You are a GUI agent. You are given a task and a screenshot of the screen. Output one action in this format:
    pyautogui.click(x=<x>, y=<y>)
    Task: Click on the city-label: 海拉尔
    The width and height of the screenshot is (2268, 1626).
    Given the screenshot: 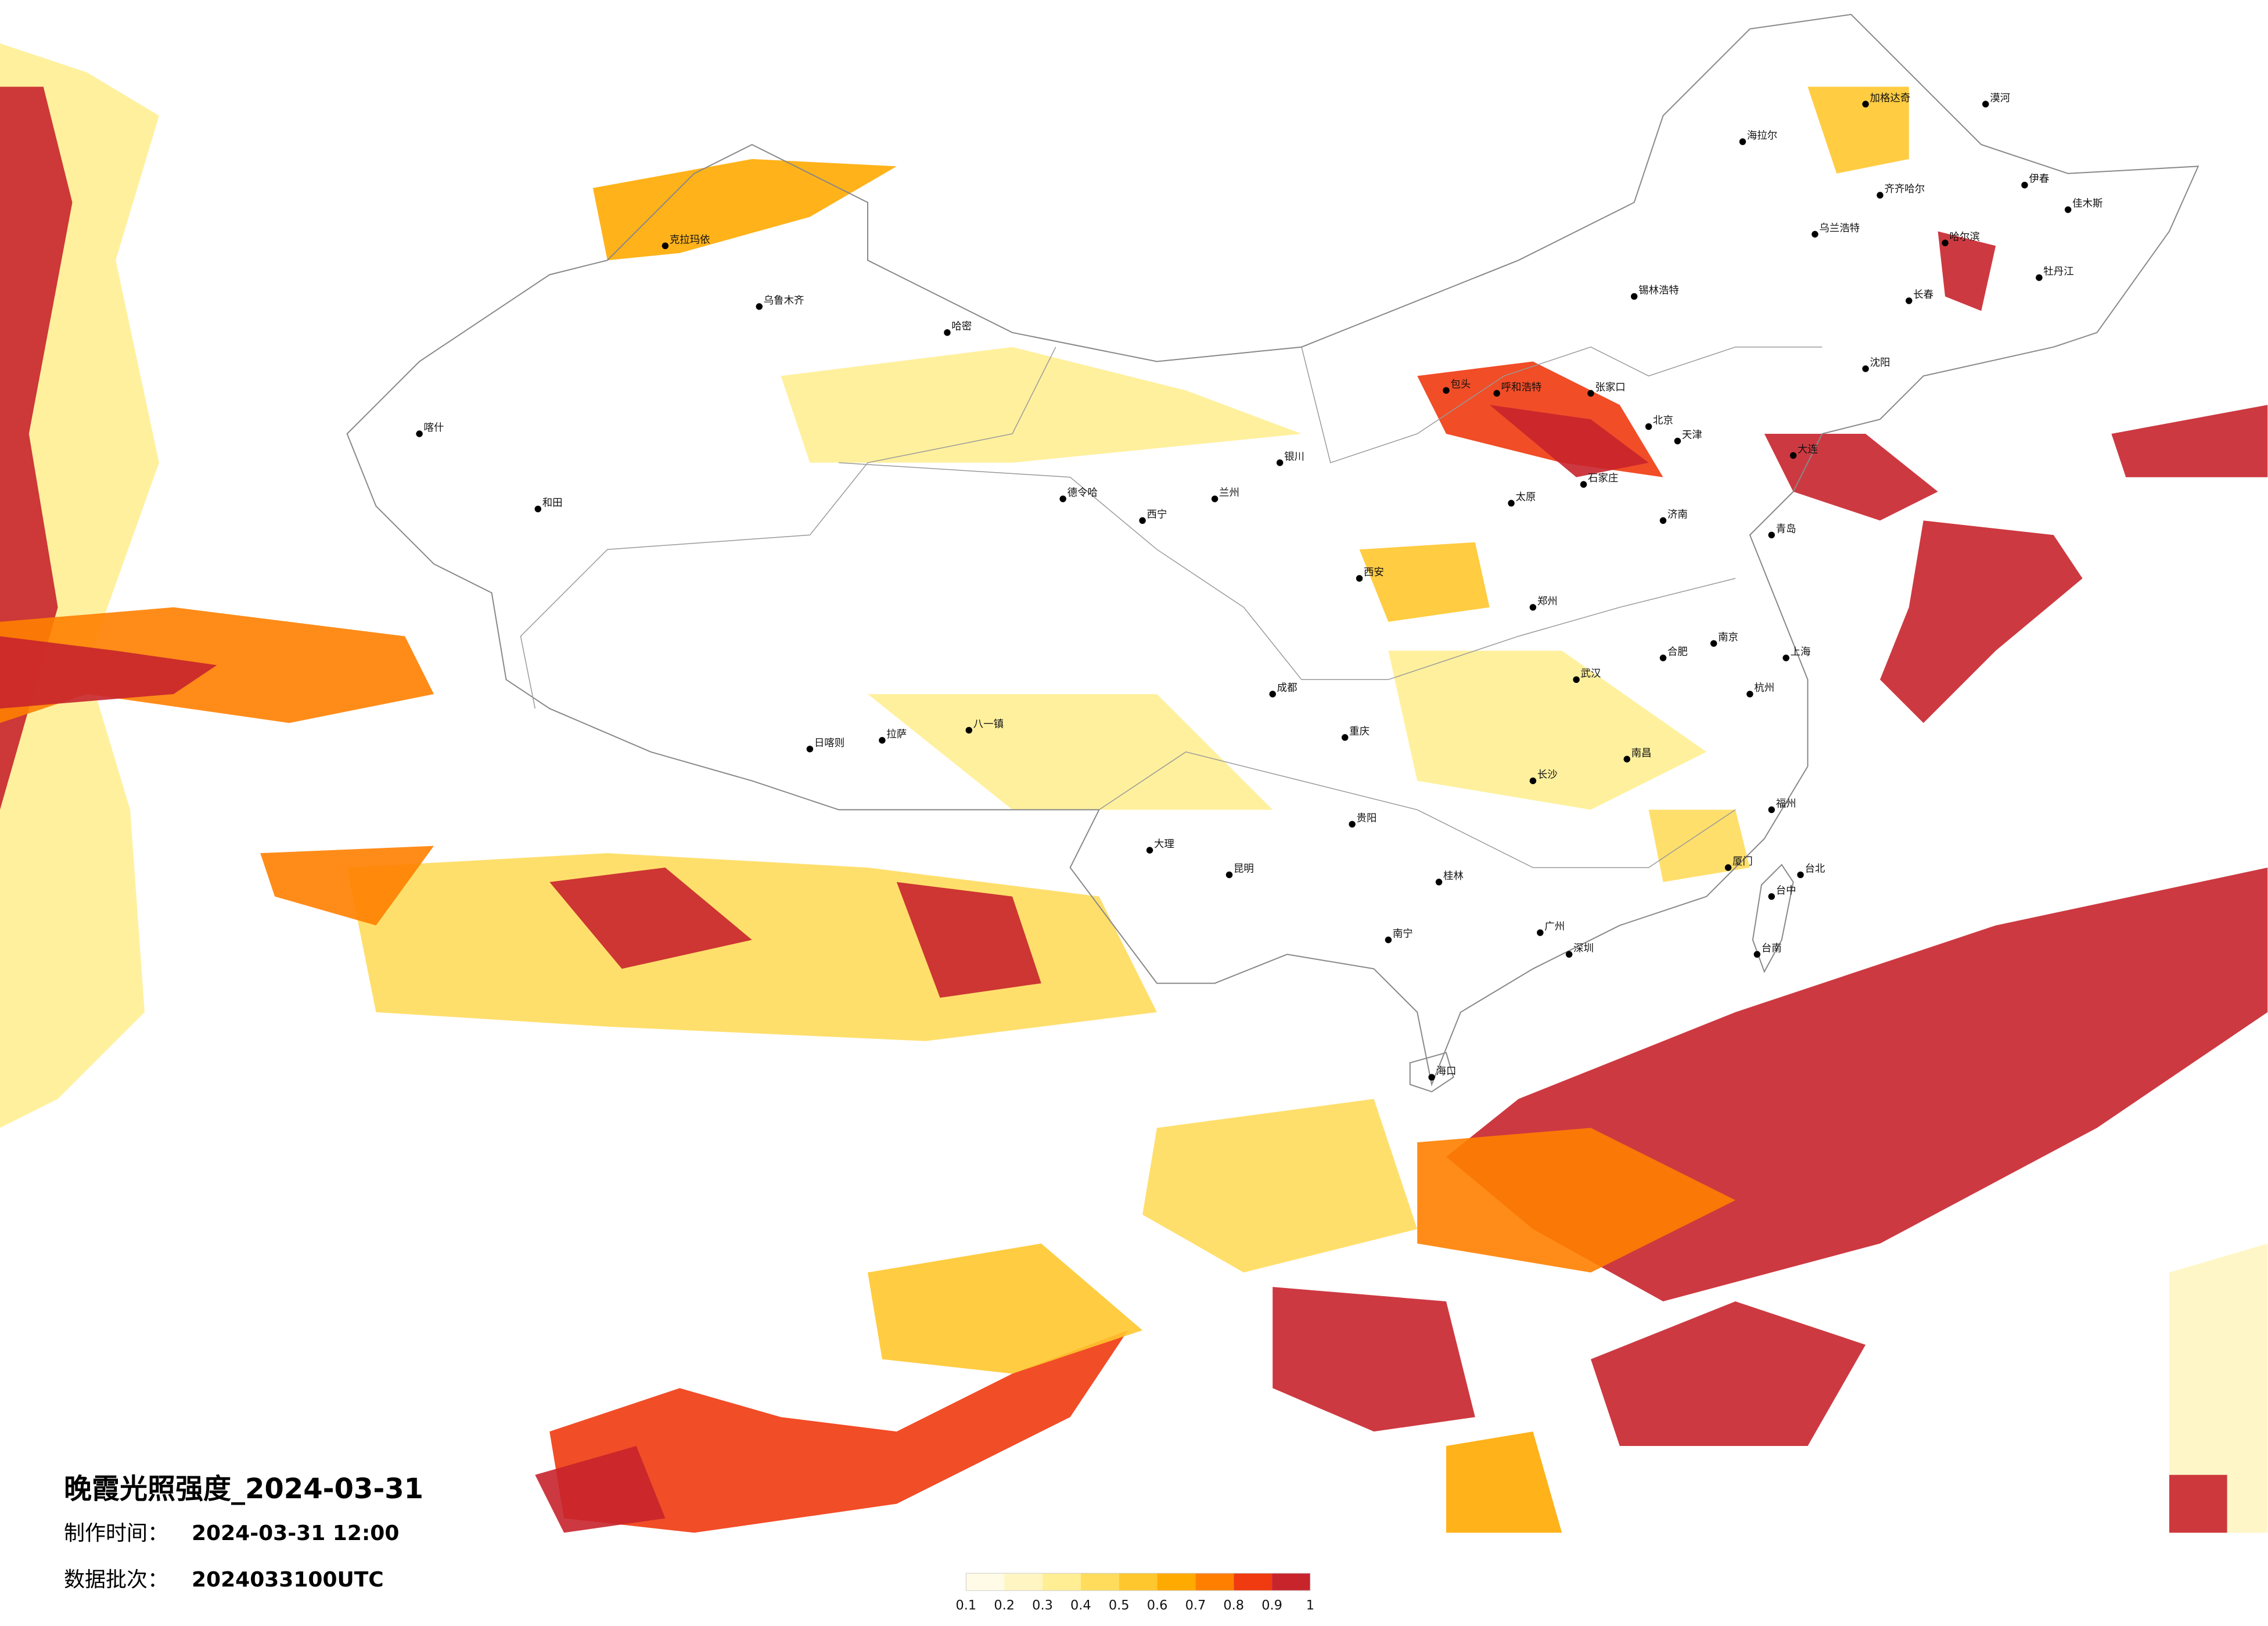 What is the action you would take?
    pyautogui.click(x=1762, y=136)
    